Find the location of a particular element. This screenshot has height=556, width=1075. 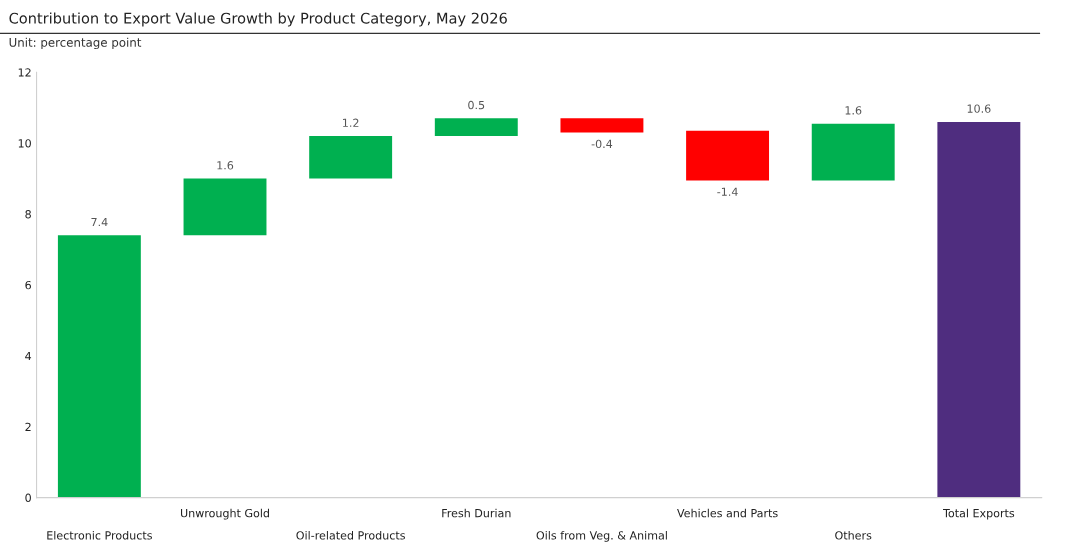

chart-subtitle: Unit: percentage point is located at coordinates (75, 43).